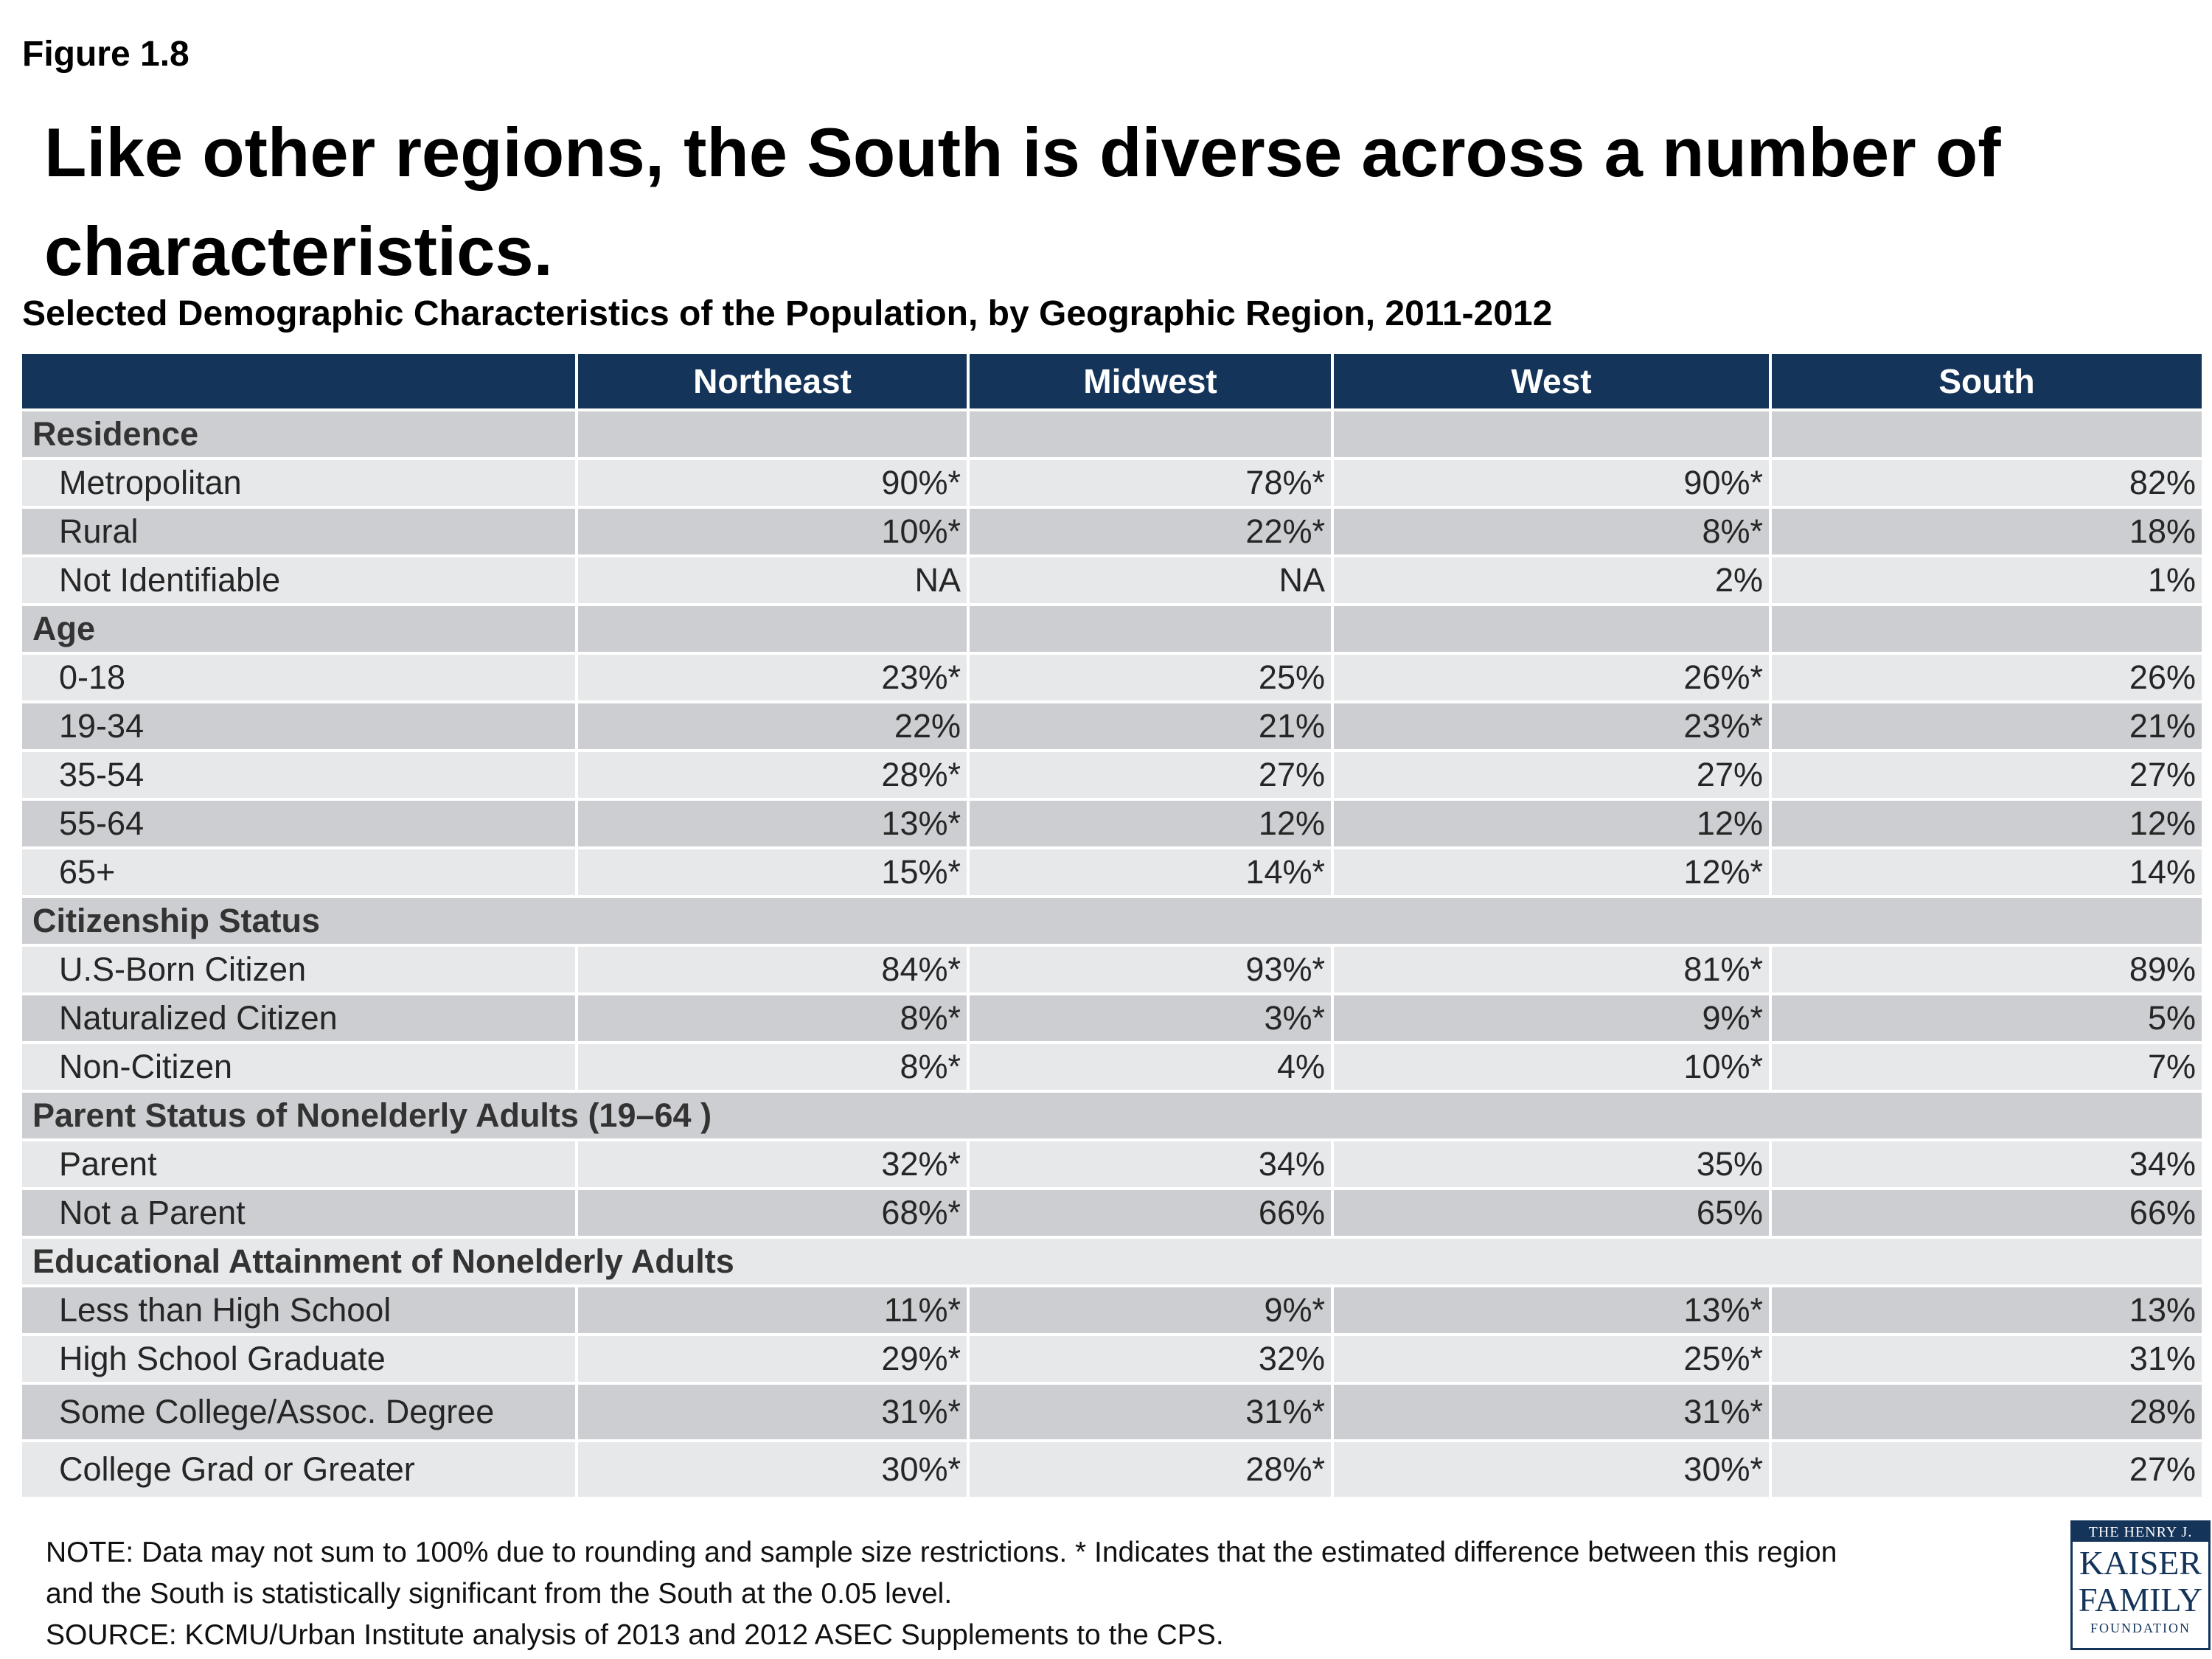 The image size is (2212, 1659). I want to click on table-cell: 26%, so click(1987, 677).